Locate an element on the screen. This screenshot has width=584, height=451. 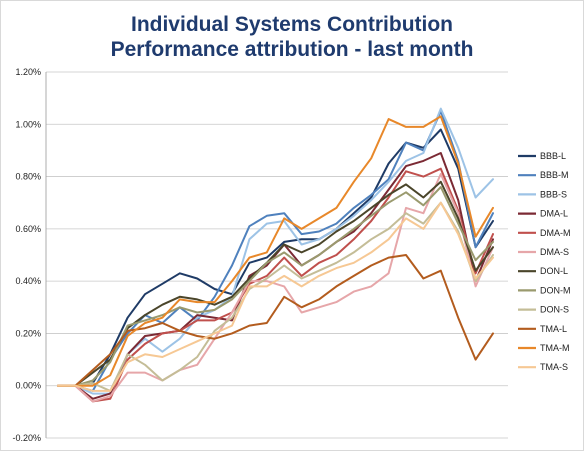
y-tick-label: 1.20% is located at coordinates (28, 72).